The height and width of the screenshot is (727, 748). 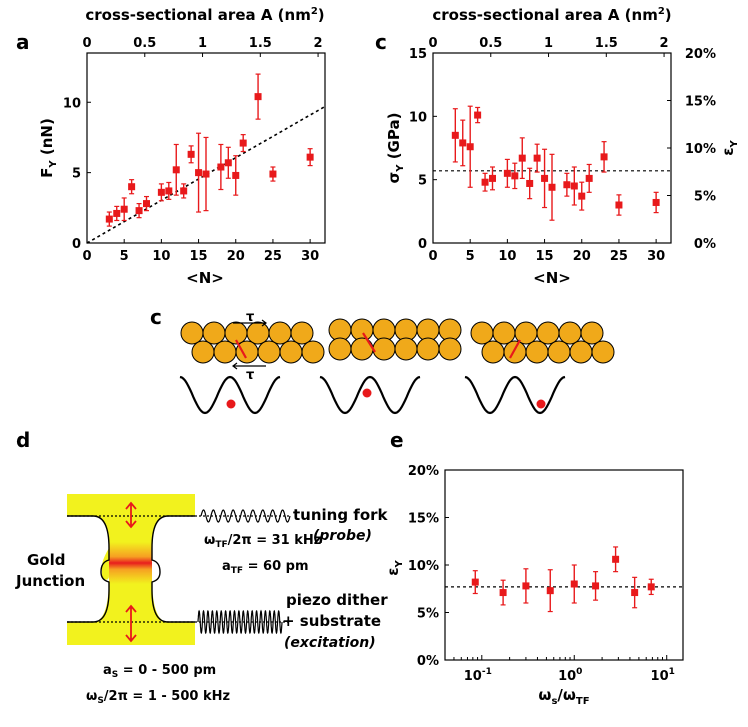 I want to click on panel-e-axes-frame, so click(x=564, y=565).